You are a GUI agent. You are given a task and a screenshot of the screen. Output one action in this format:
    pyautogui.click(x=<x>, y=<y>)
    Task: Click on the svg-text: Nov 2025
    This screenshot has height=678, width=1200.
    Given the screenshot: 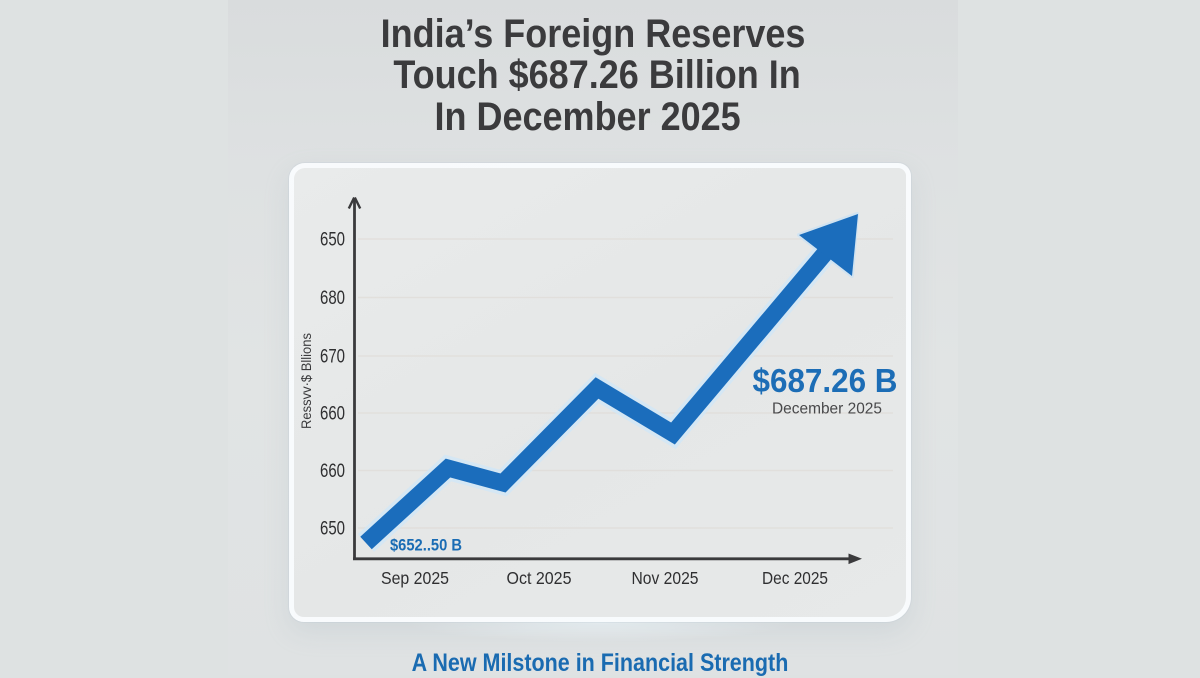 What is the action you would take?
    pyautogui.click(x=665, y=578)
    